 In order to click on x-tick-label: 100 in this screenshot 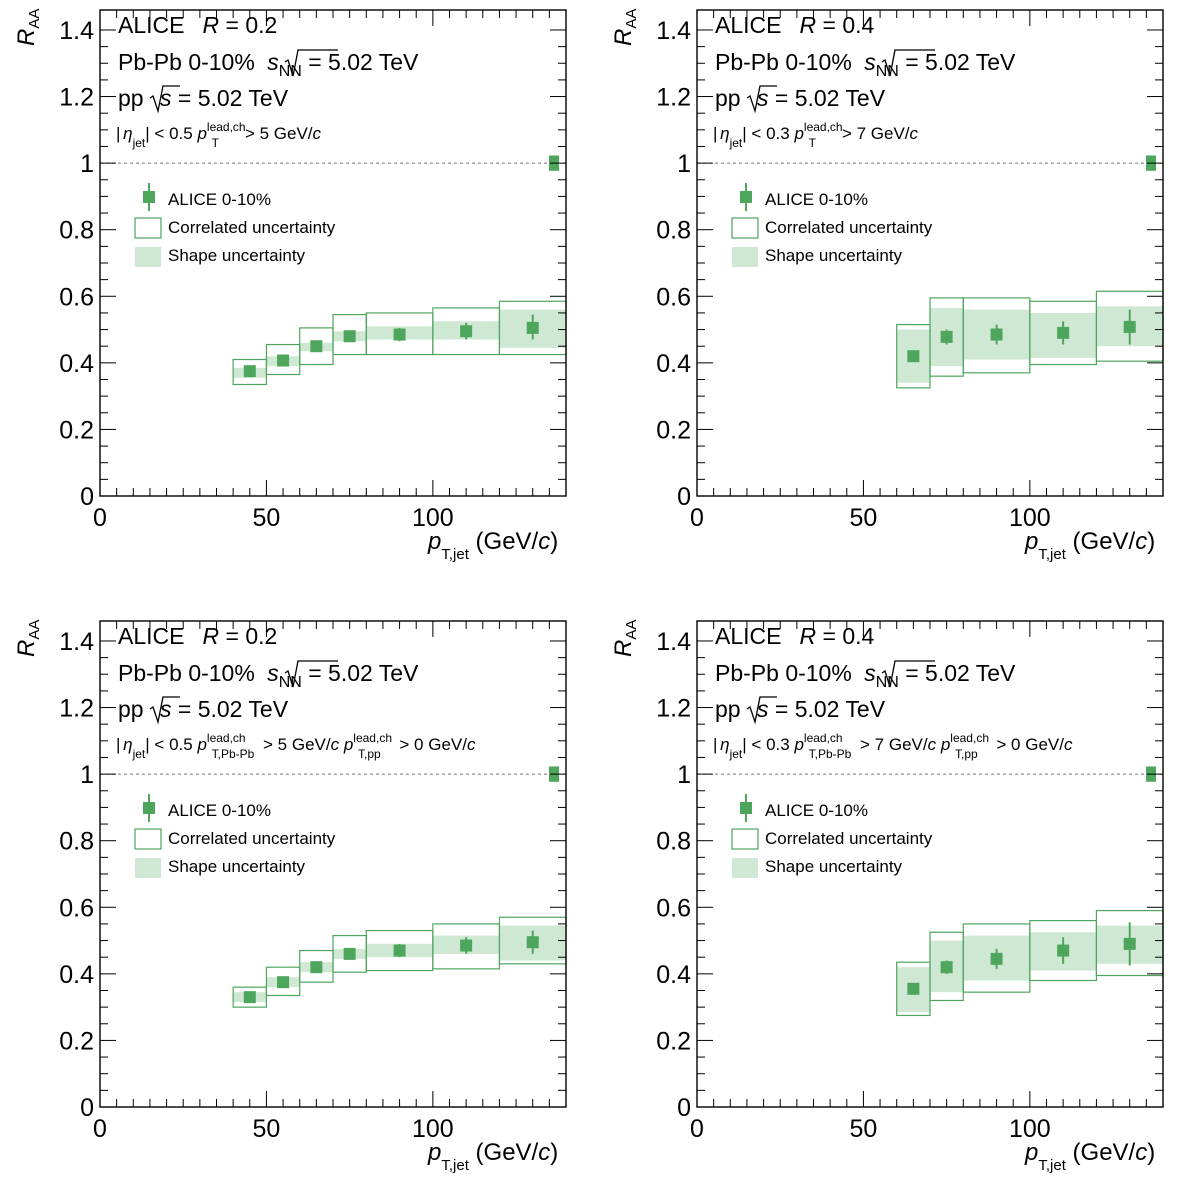, I will do `click(433, 518)`.